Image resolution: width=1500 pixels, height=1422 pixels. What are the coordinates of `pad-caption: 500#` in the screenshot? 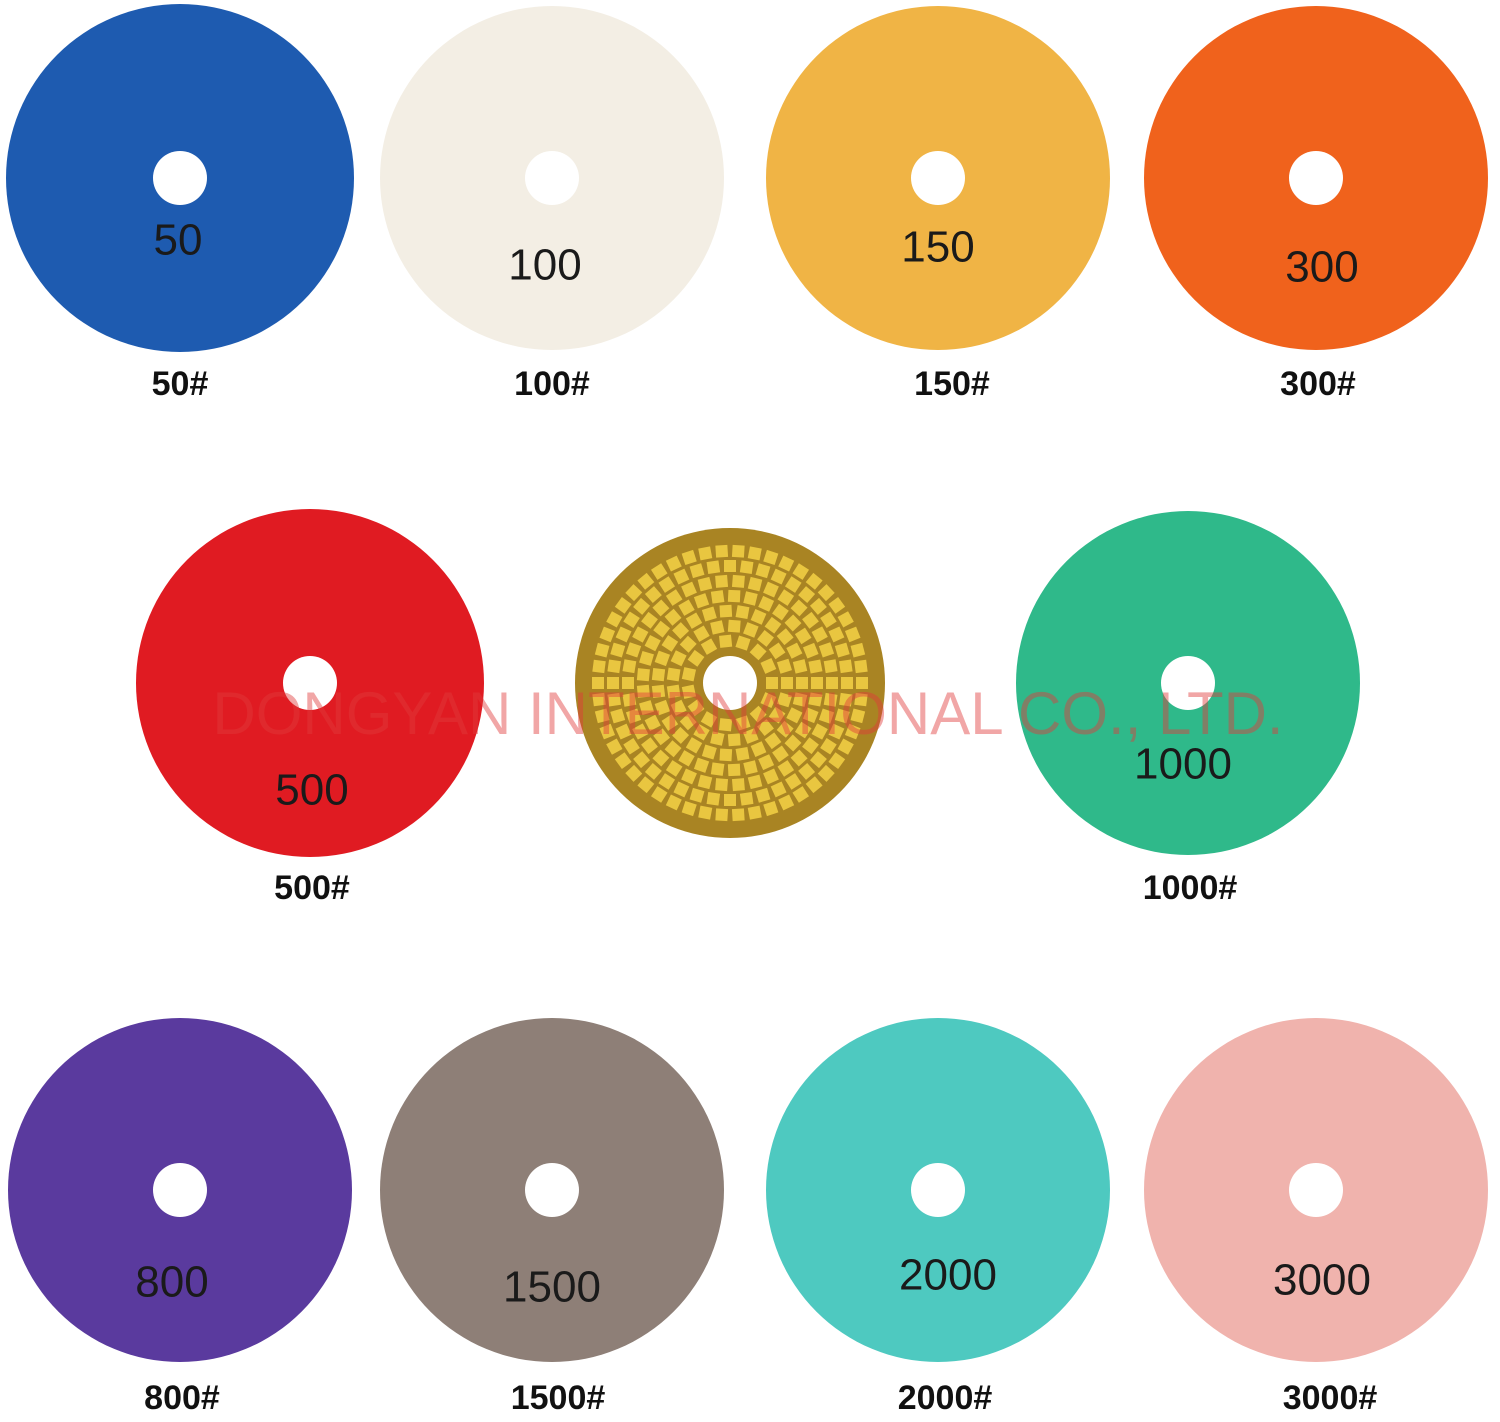 It's located at (312, 888).